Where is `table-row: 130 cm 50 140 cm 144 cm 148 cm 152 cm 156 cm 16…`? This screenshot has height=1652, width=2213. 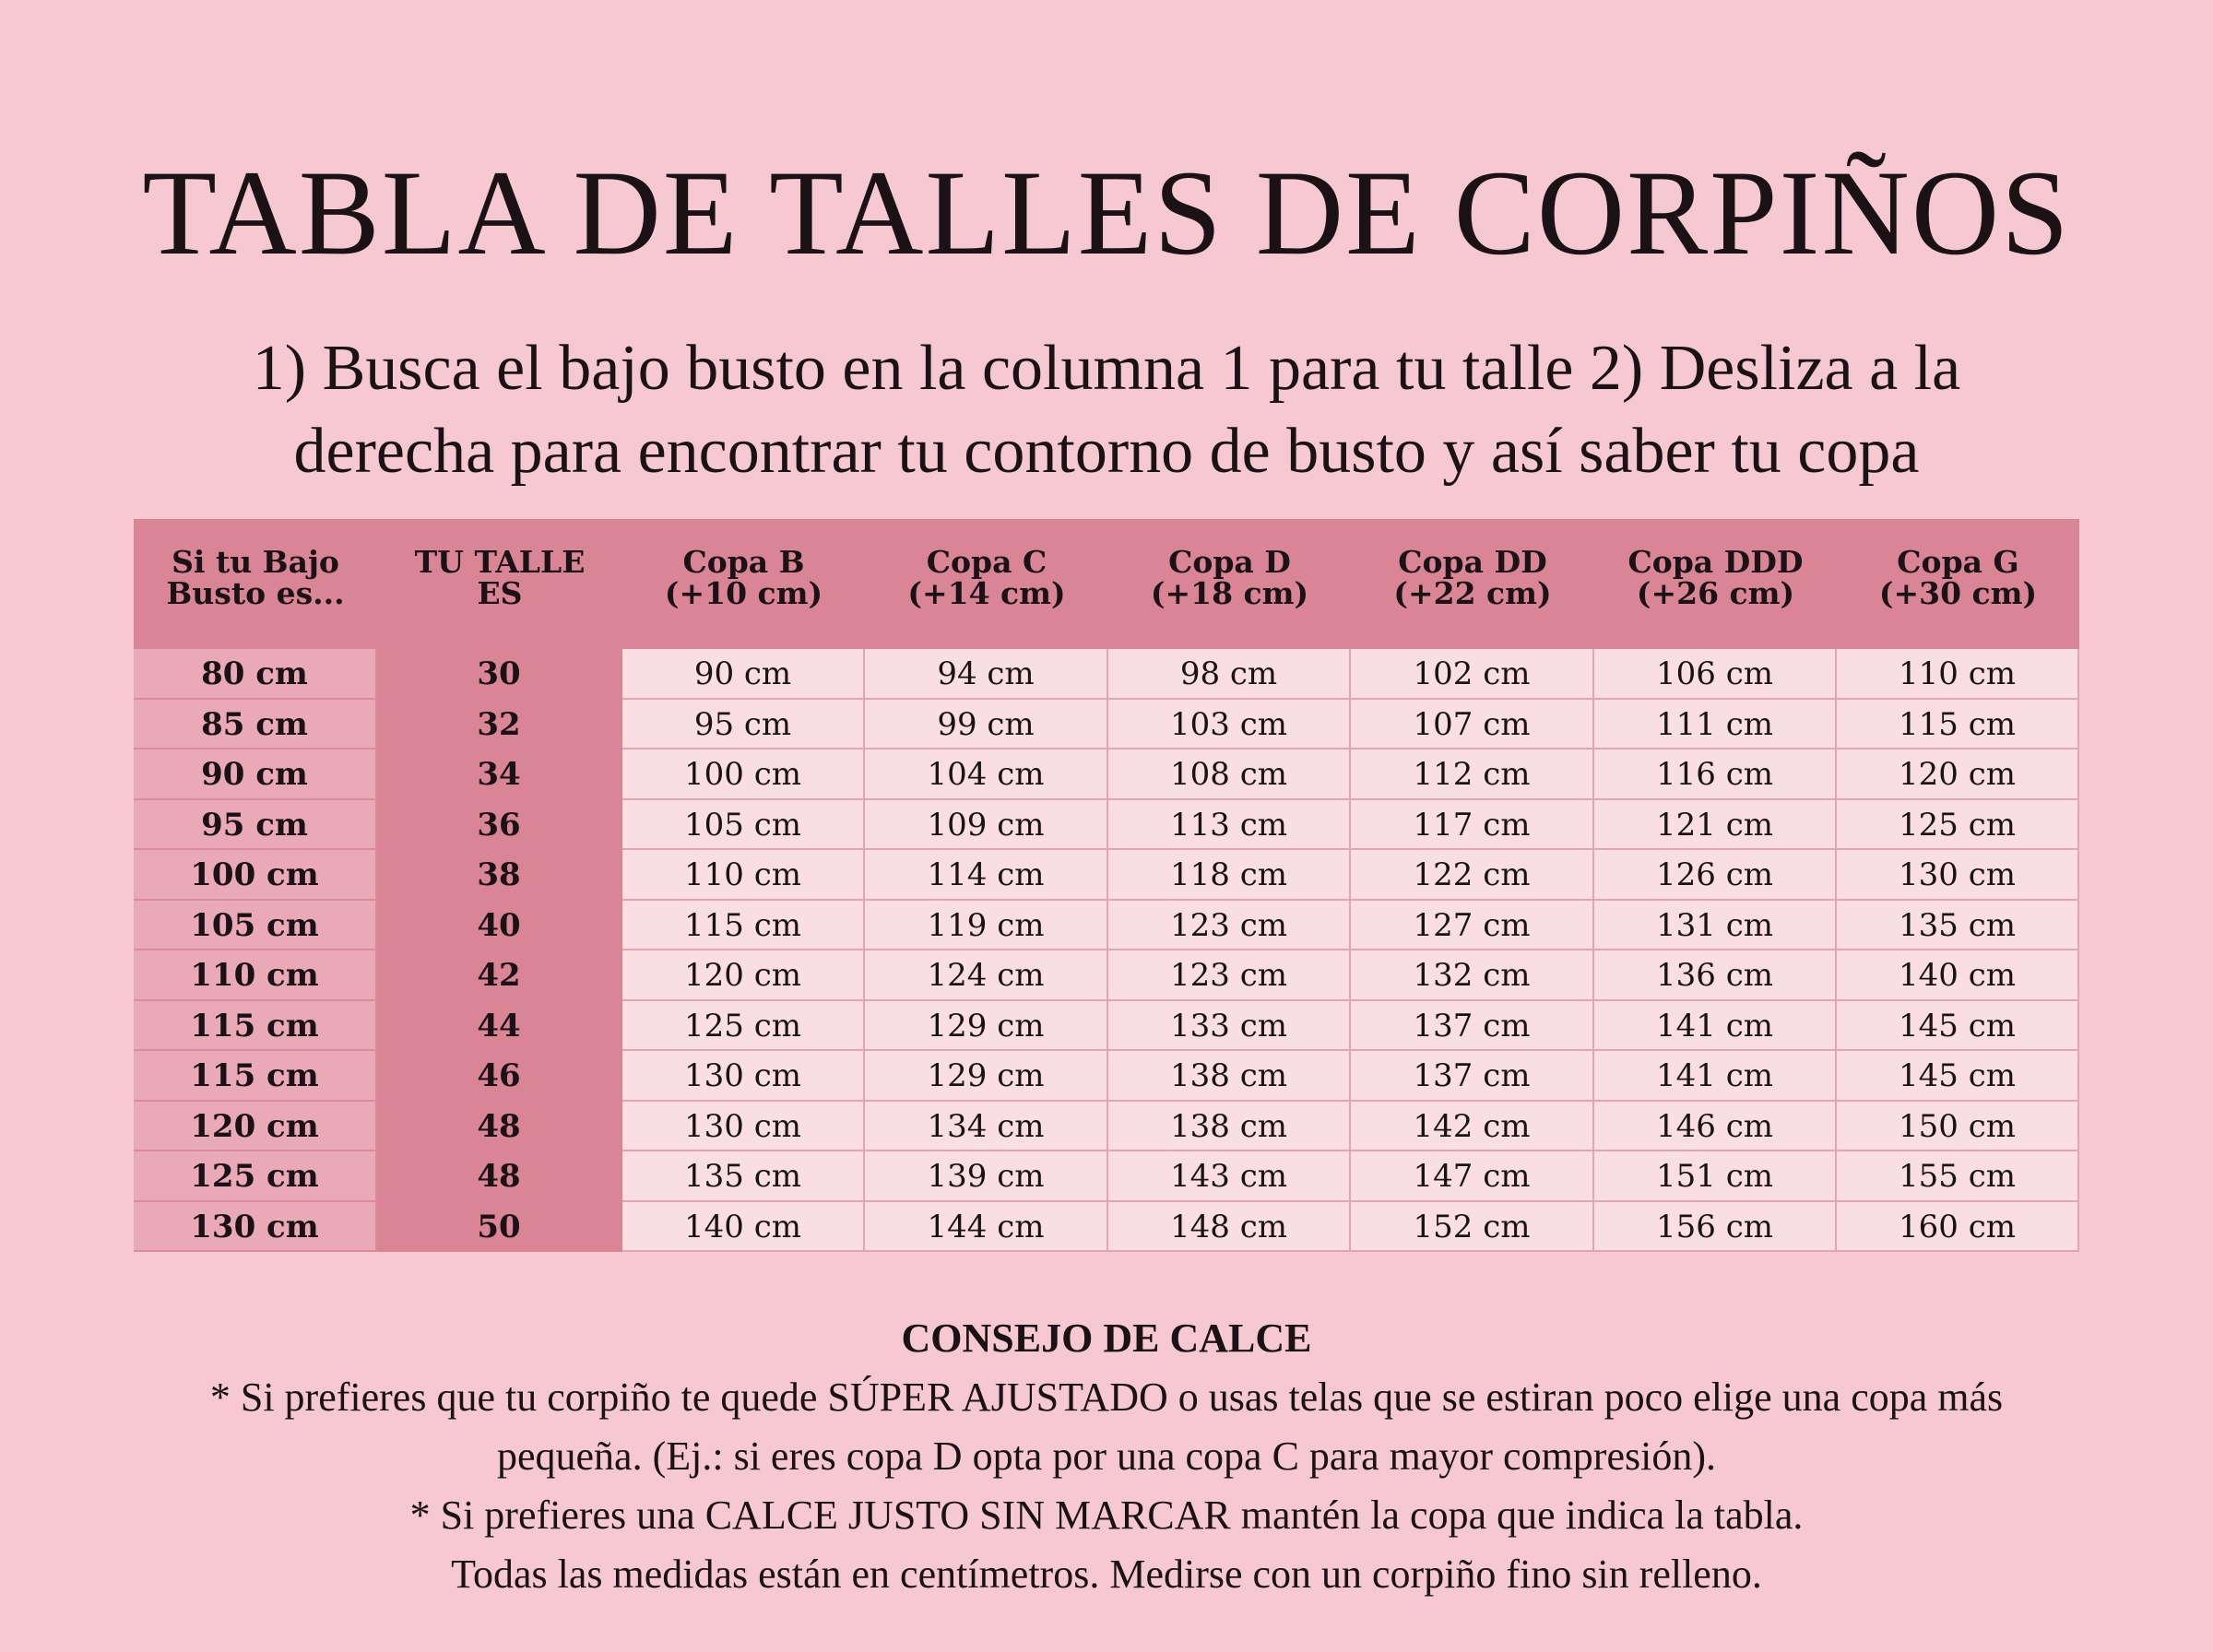
table-row: 130 cm 50 140 cm 144 cm 148 cm 152 cm 156 cm 16… is located at coordinates (1106, 1226).